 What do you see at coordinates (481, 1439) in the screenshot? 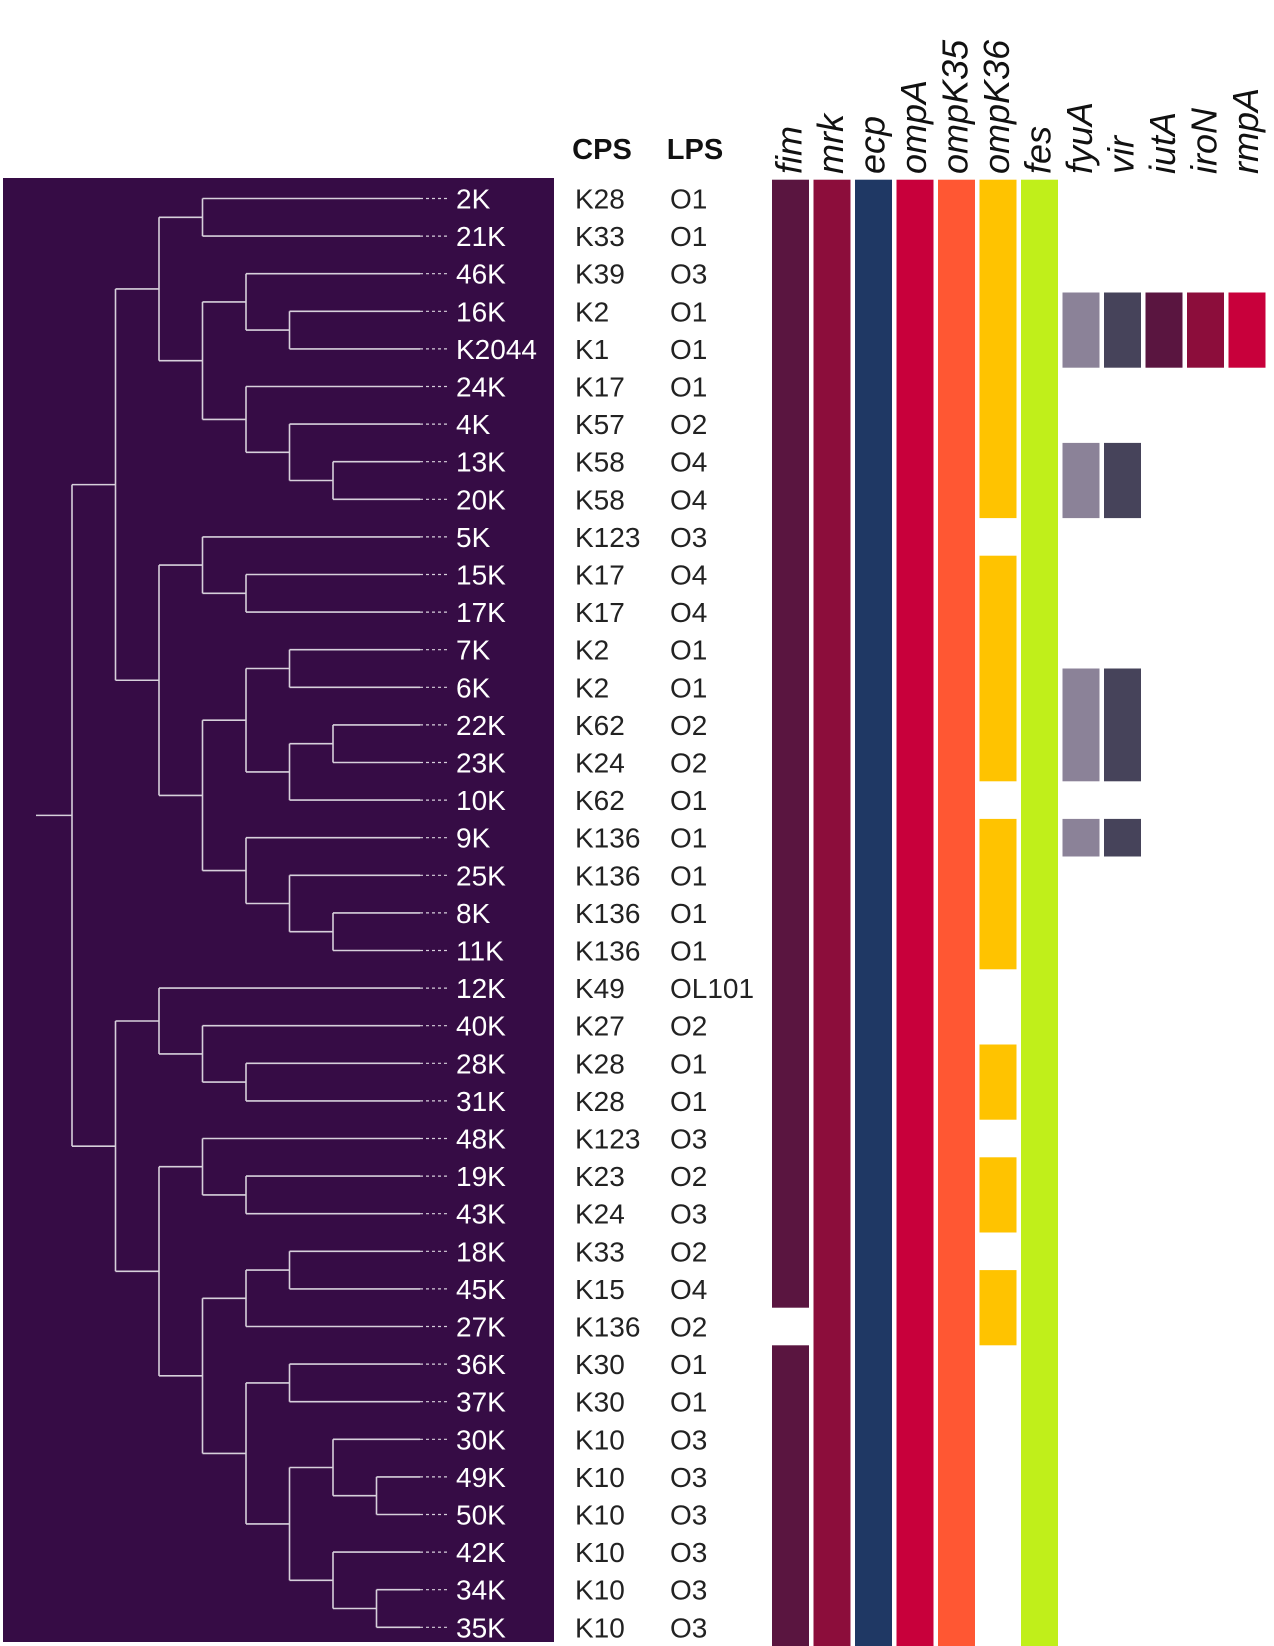
I see `isolate-label: 30K` at bounding box center [481, 1439].